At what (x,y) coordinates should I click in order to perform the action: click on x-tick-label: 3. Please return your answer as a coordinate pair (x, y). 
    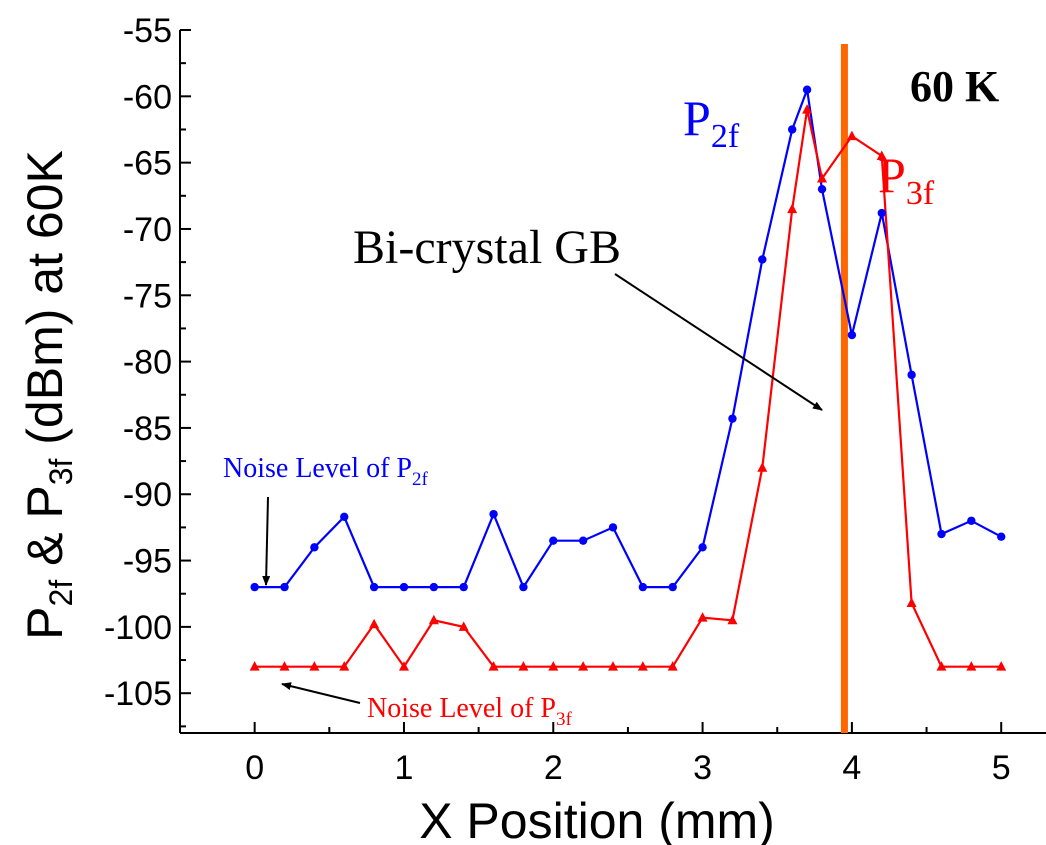
    Looking at the image, I should click on (702, 768).